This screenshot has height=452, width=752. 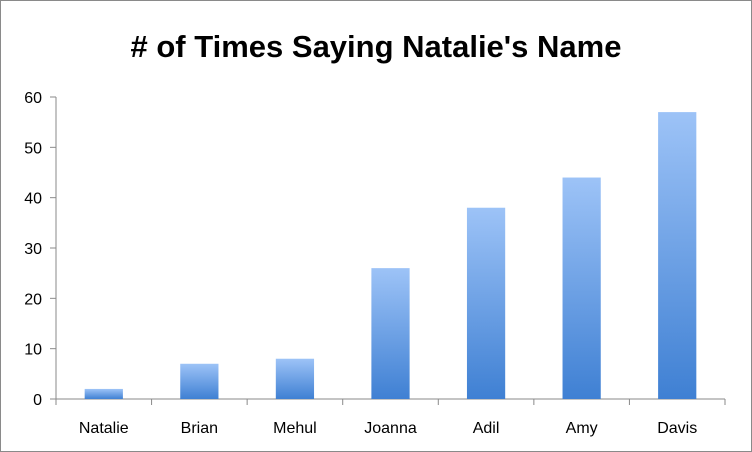 What do you see at coordinates (677, 255) in the screenshot?
I see `bar-davis` at bounding box center [677, 255].